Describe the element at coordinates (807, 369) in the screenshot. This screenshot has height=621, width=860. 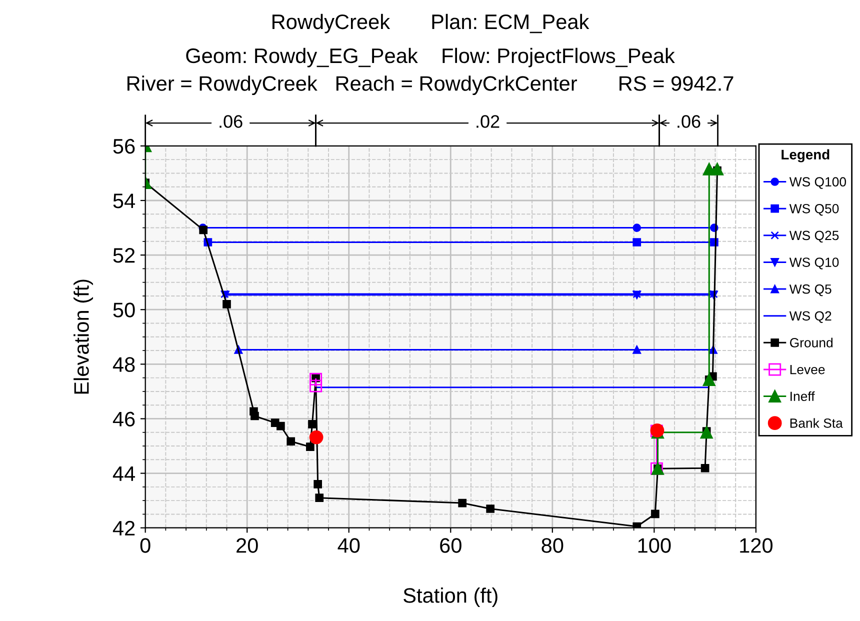
I see `legend-label: Levee` at that location.